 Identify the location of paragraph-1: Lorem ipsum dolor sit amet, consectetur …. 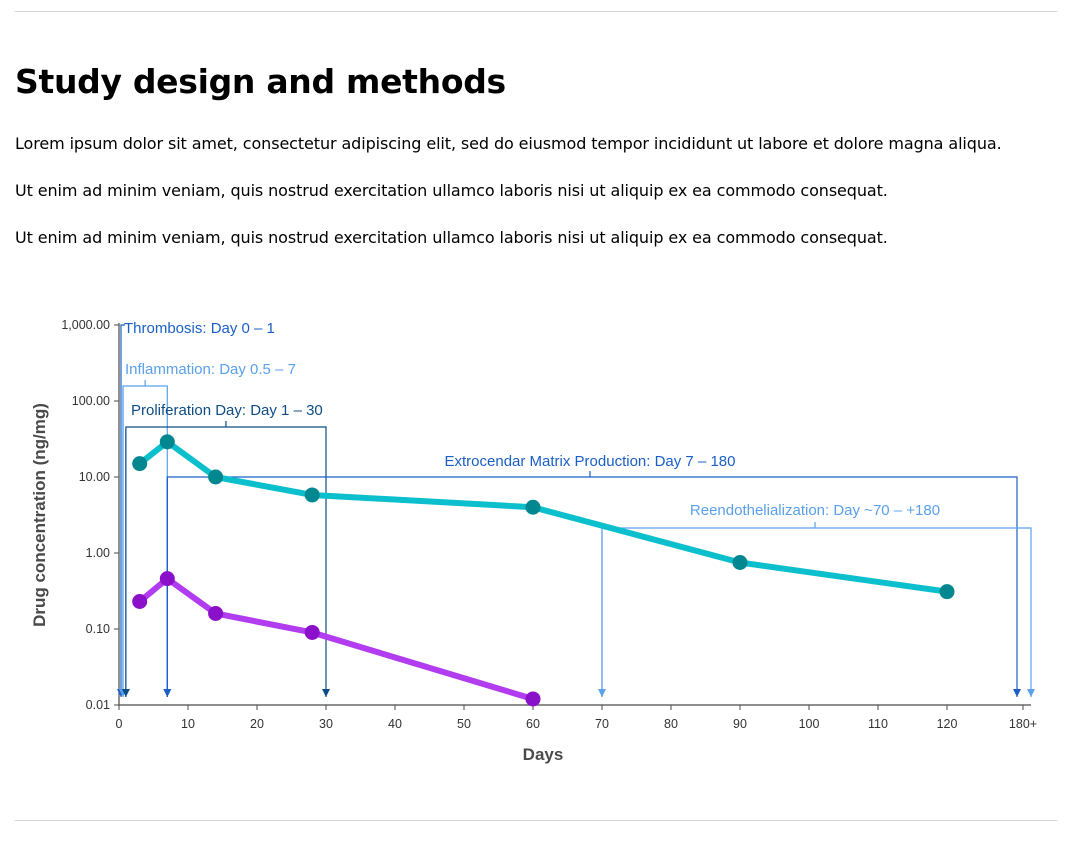
(508, 143).